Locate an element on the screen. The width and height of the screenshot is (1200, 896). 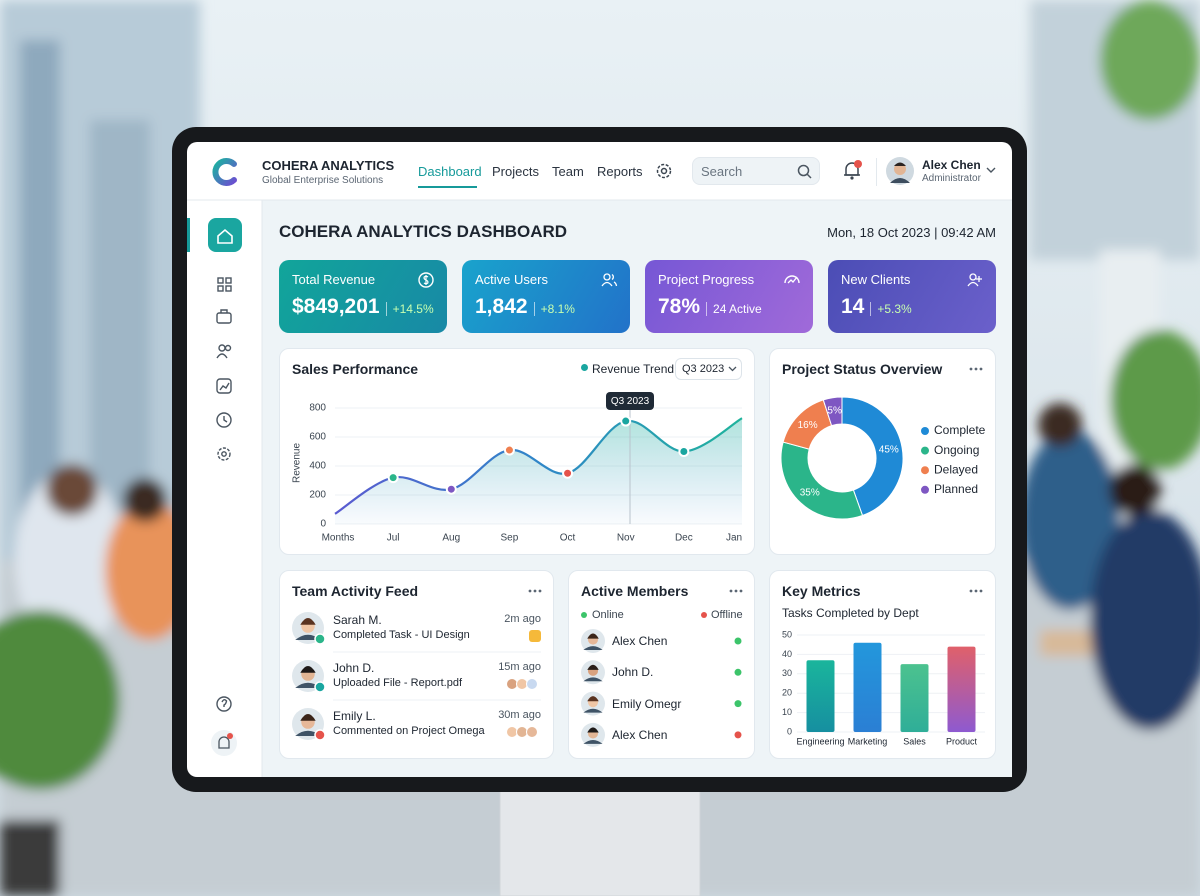
nav-link: Reports is located at coordinates (620, 171).